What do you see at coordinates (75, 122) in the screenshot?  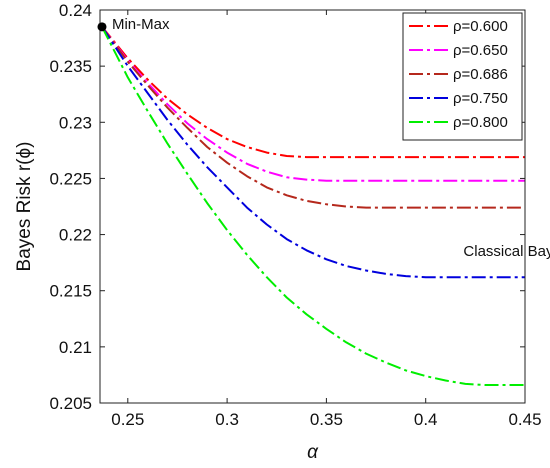 I see `y-tick-label: 0.23` at bounding box center [75, 122].